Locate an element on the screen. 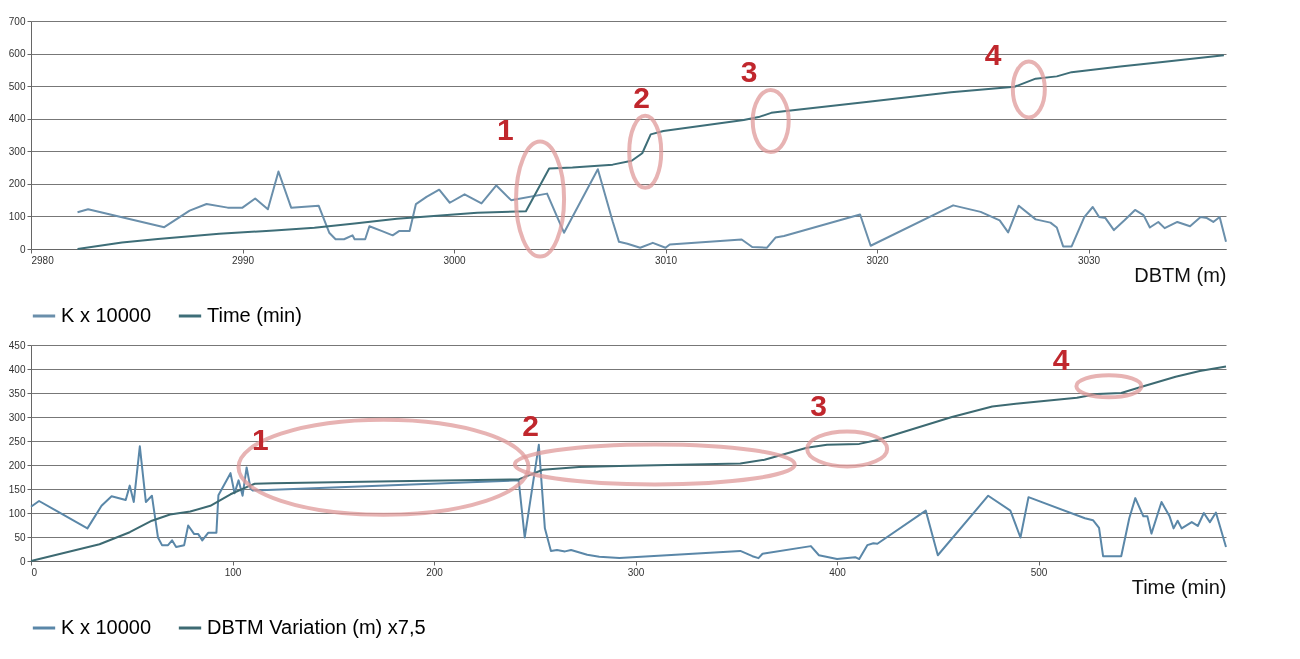 The width and height of the screenshot is (1300, 659). line-series is located at coordinates (651, 208).